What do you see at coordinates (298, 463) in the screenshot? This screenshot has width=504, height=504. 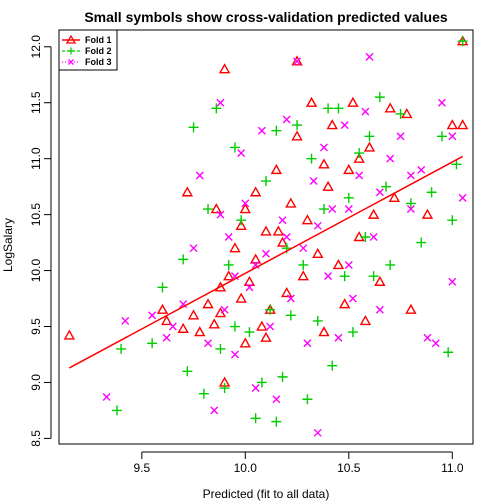 I see `x-axis: 9.5 10.0 10.5 11.0` at bounding box center [298, 463].